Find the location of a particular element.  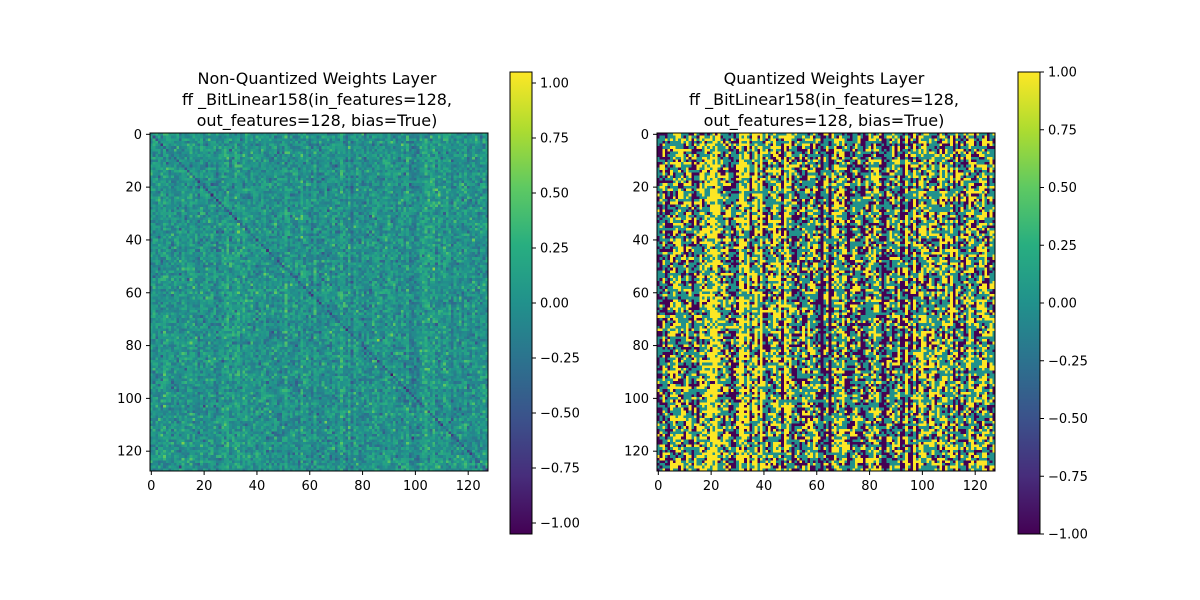

left-colorbar-ticks: 1.00 0.75 0.50 0.25 0.00 −0.25 −0.50 −0.75 −1.00 is located at coordinates (556, 304).